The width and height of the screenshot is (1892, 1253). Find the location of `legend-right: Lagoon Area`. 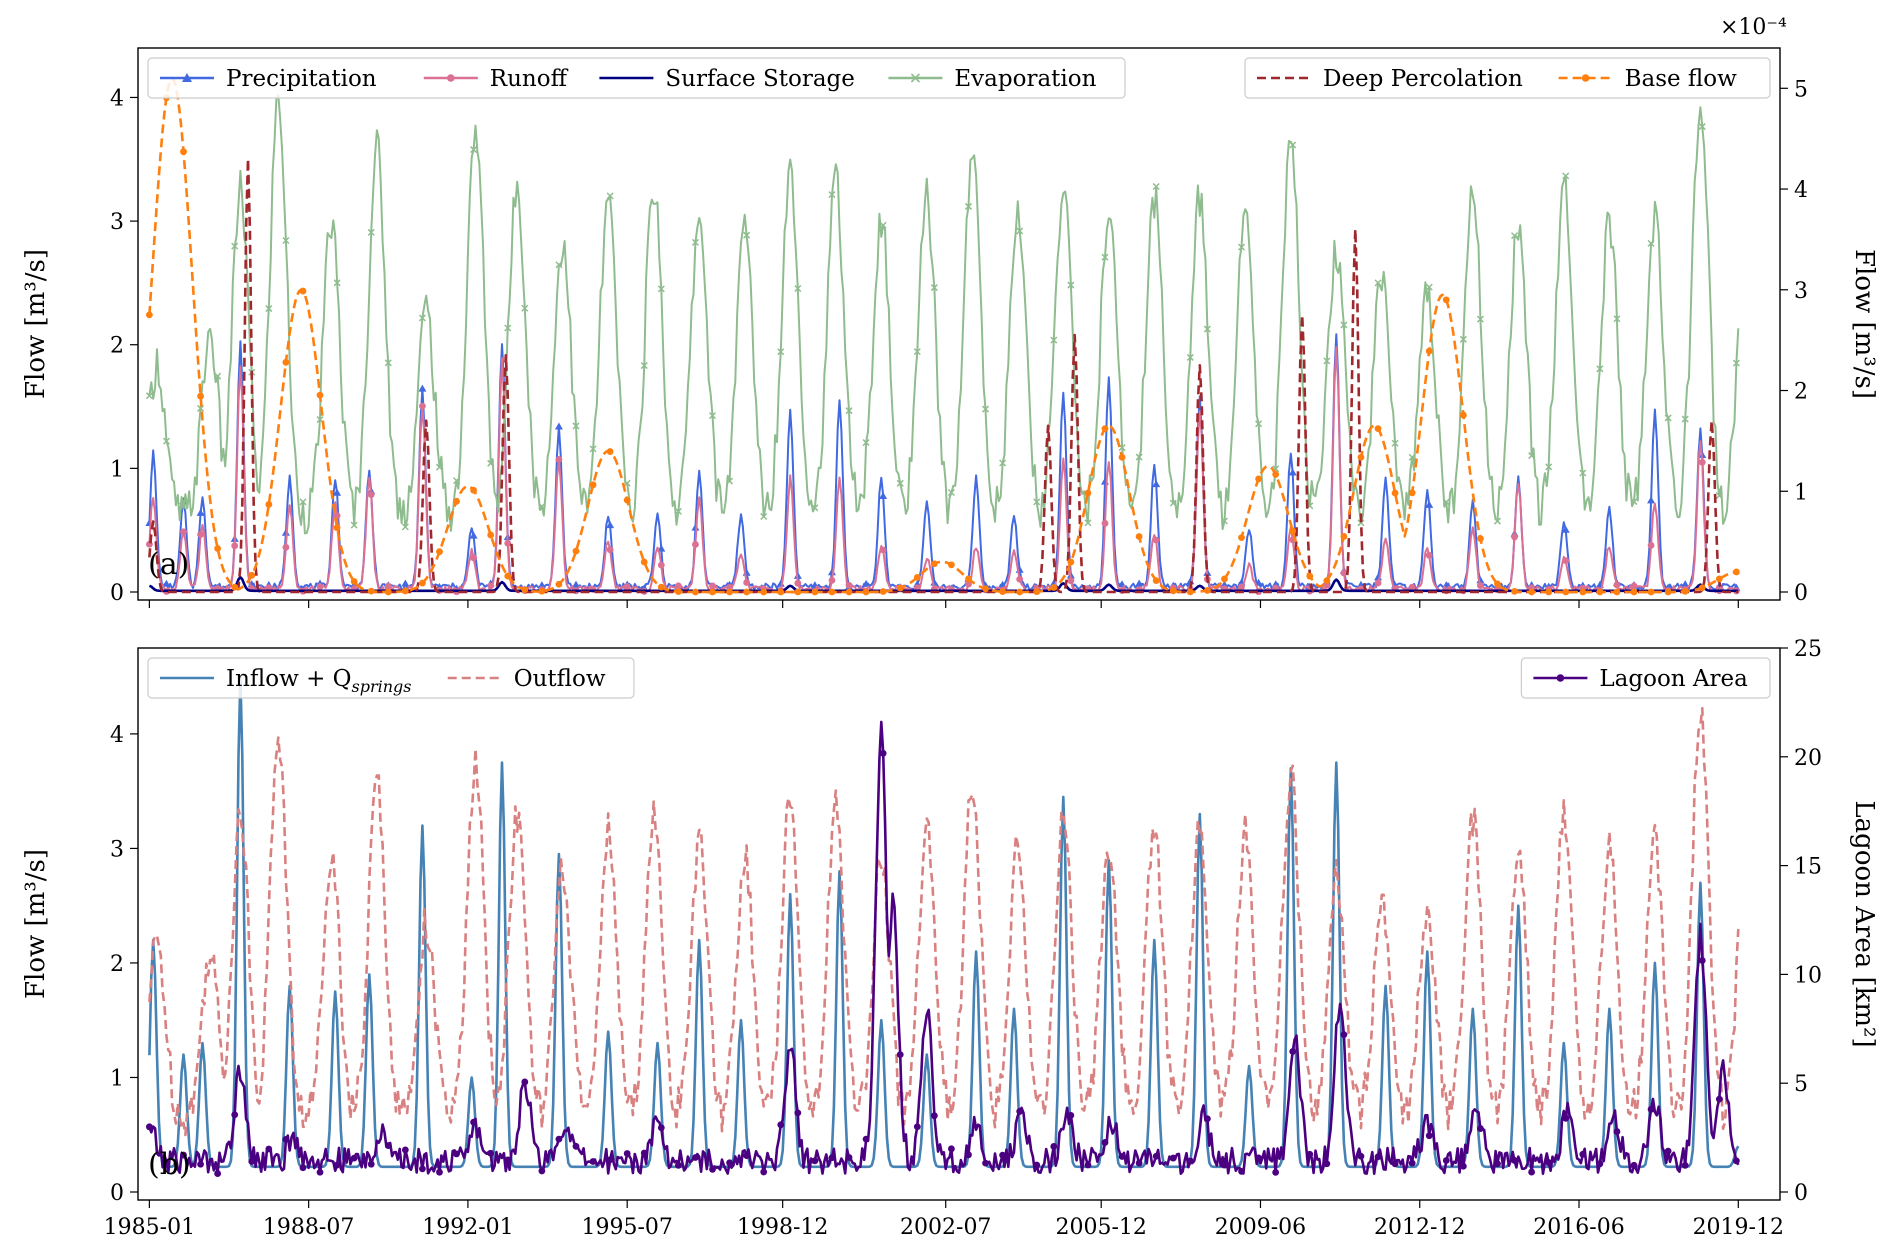

legend-right: Lagoon Area is located at coordinates (1645, 678).